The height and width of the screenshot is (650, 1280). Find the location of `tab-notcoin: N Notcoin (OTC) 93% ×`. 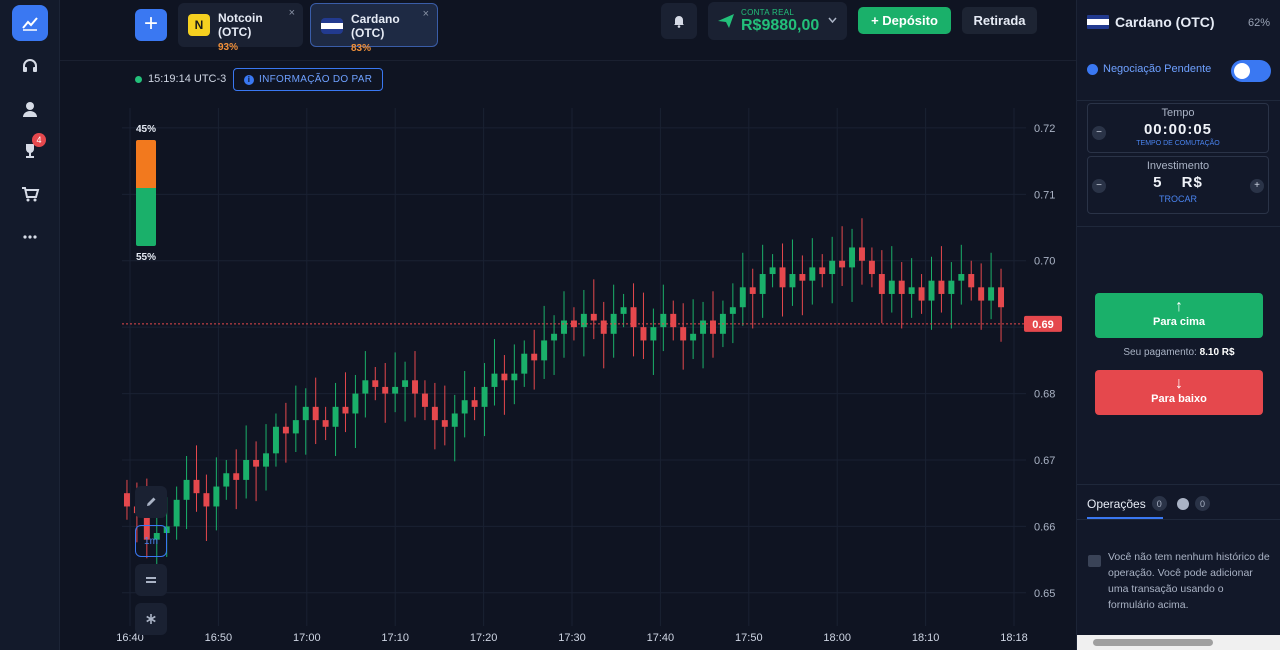

tab-notcoin: N Notcoin (OTC) 93% × is located at coordinates (240, 28).